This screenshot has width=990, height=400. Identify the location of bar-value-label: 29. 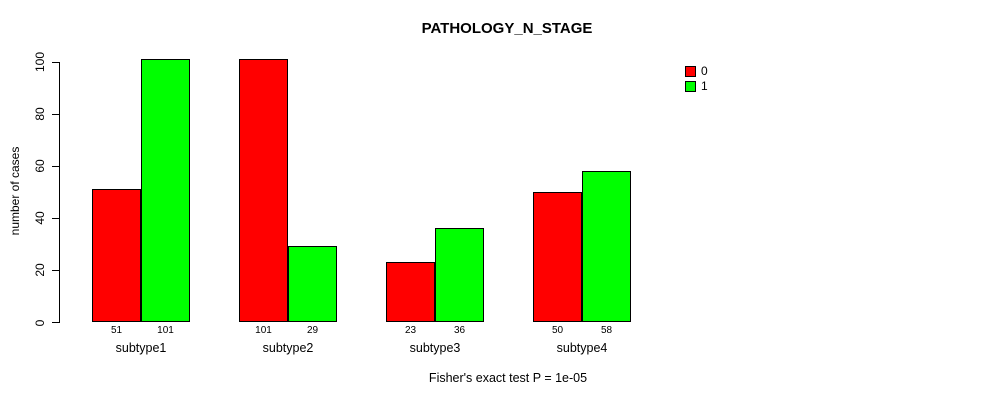
(312, 330).